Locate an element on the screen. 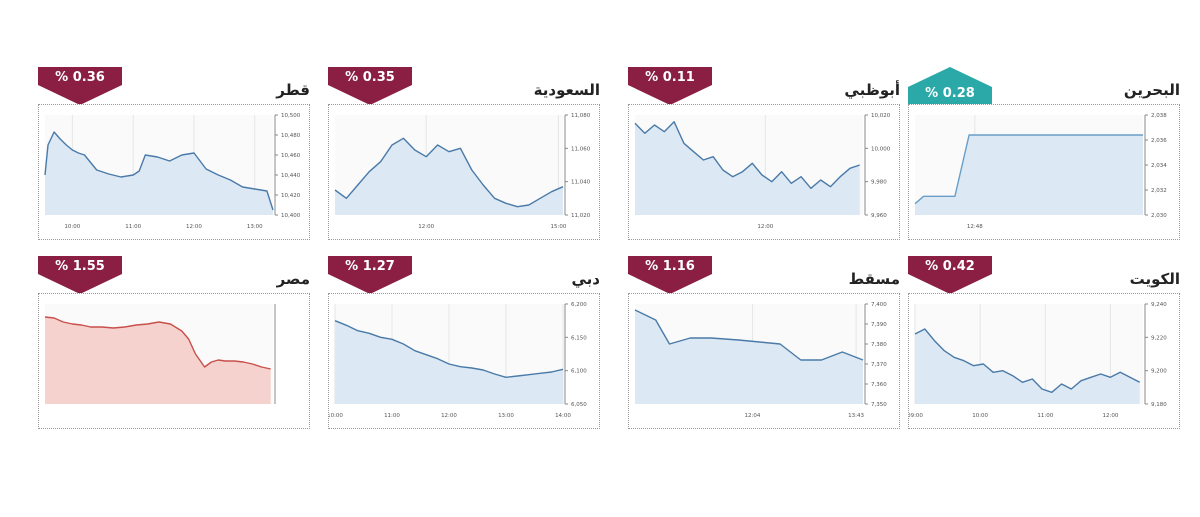 The image size is (1200, 517). y-tick-label: 9,200 is located at coordinates (1159, 372).